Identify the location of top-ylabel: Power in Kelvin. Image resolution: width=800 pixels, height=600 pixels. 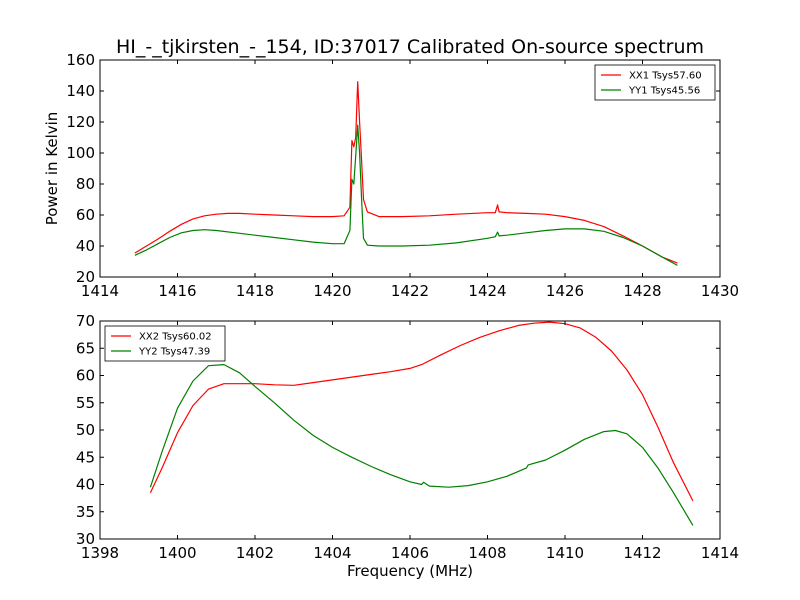
(52, 169).